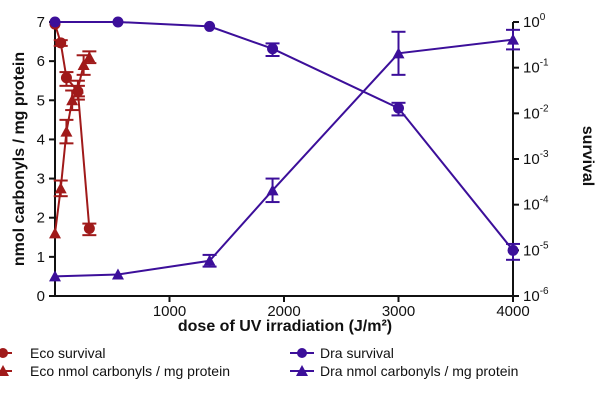 This screenshot has height=403, width=600. Describe the element at coordinates (41, 296) in the screenshot. I see `y-left-tick-label: 0` at that location.